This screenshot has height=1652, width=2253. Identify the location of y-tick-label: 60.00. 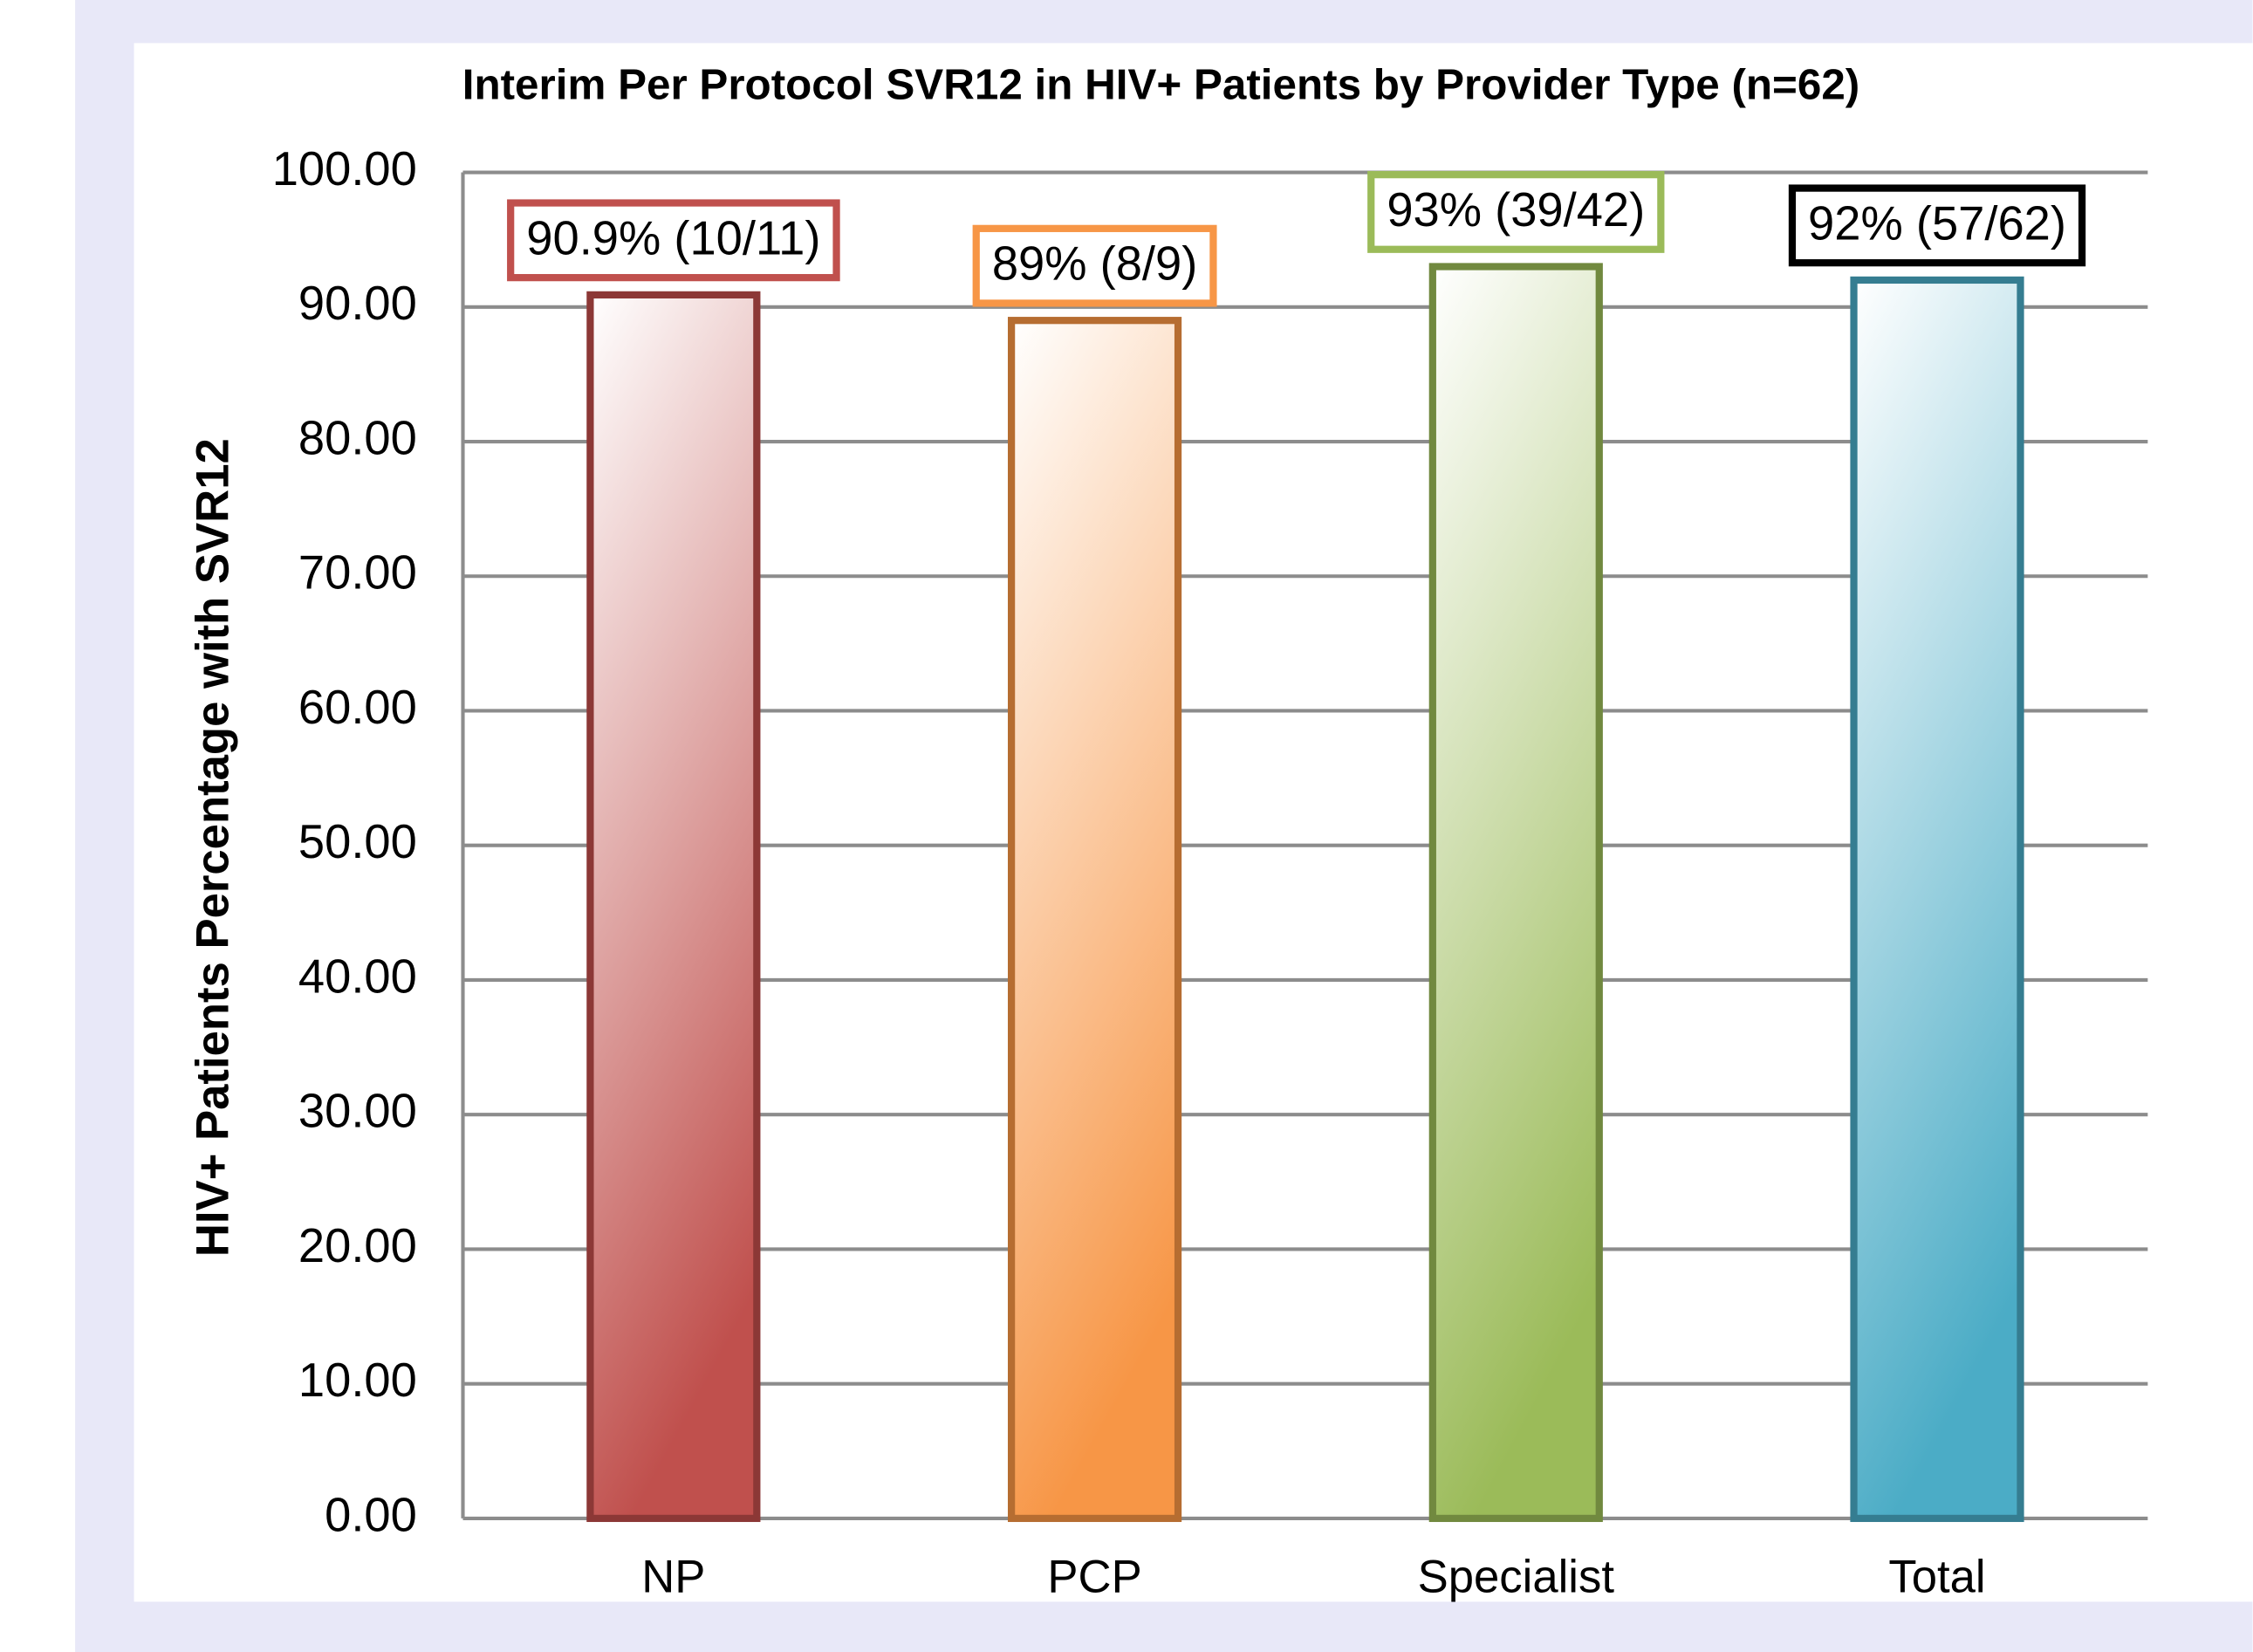
(357, 707).